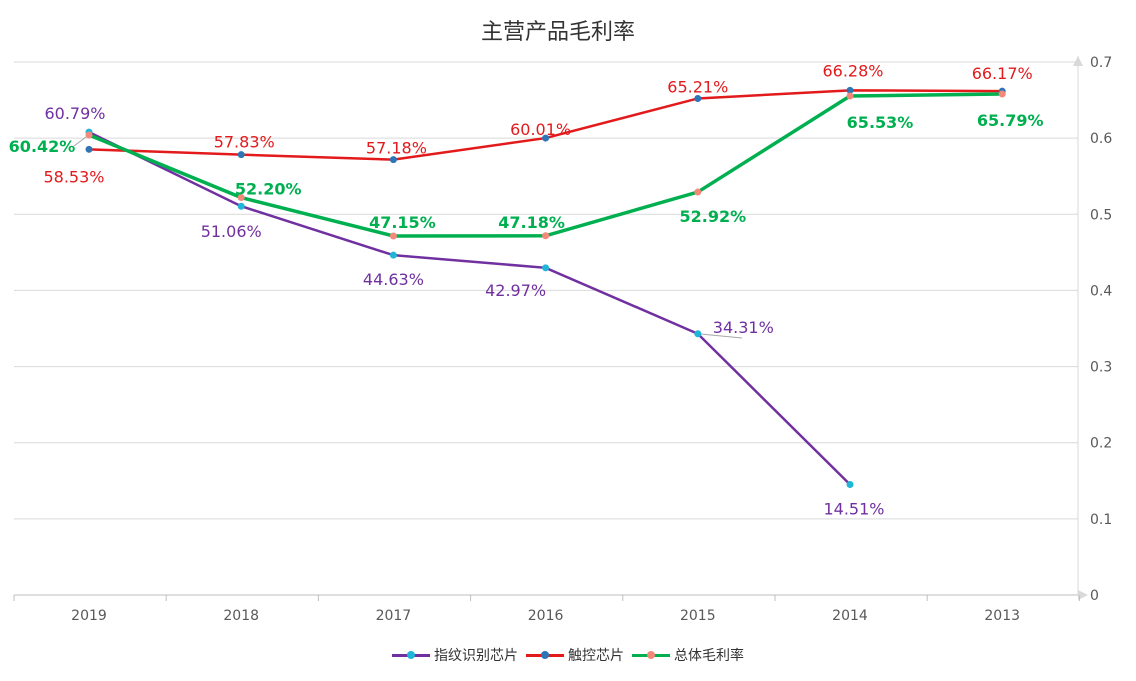 The width and height of the screenshot is (1136, 681). I want to click on data-label: 66.17%, so click(1002, 73).